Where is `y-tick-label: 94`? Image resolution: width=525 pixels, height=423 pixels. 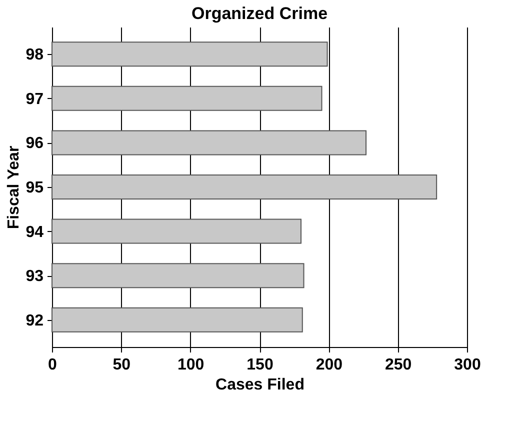
y-tick-label: 94 is located at coordinates (35, 232).